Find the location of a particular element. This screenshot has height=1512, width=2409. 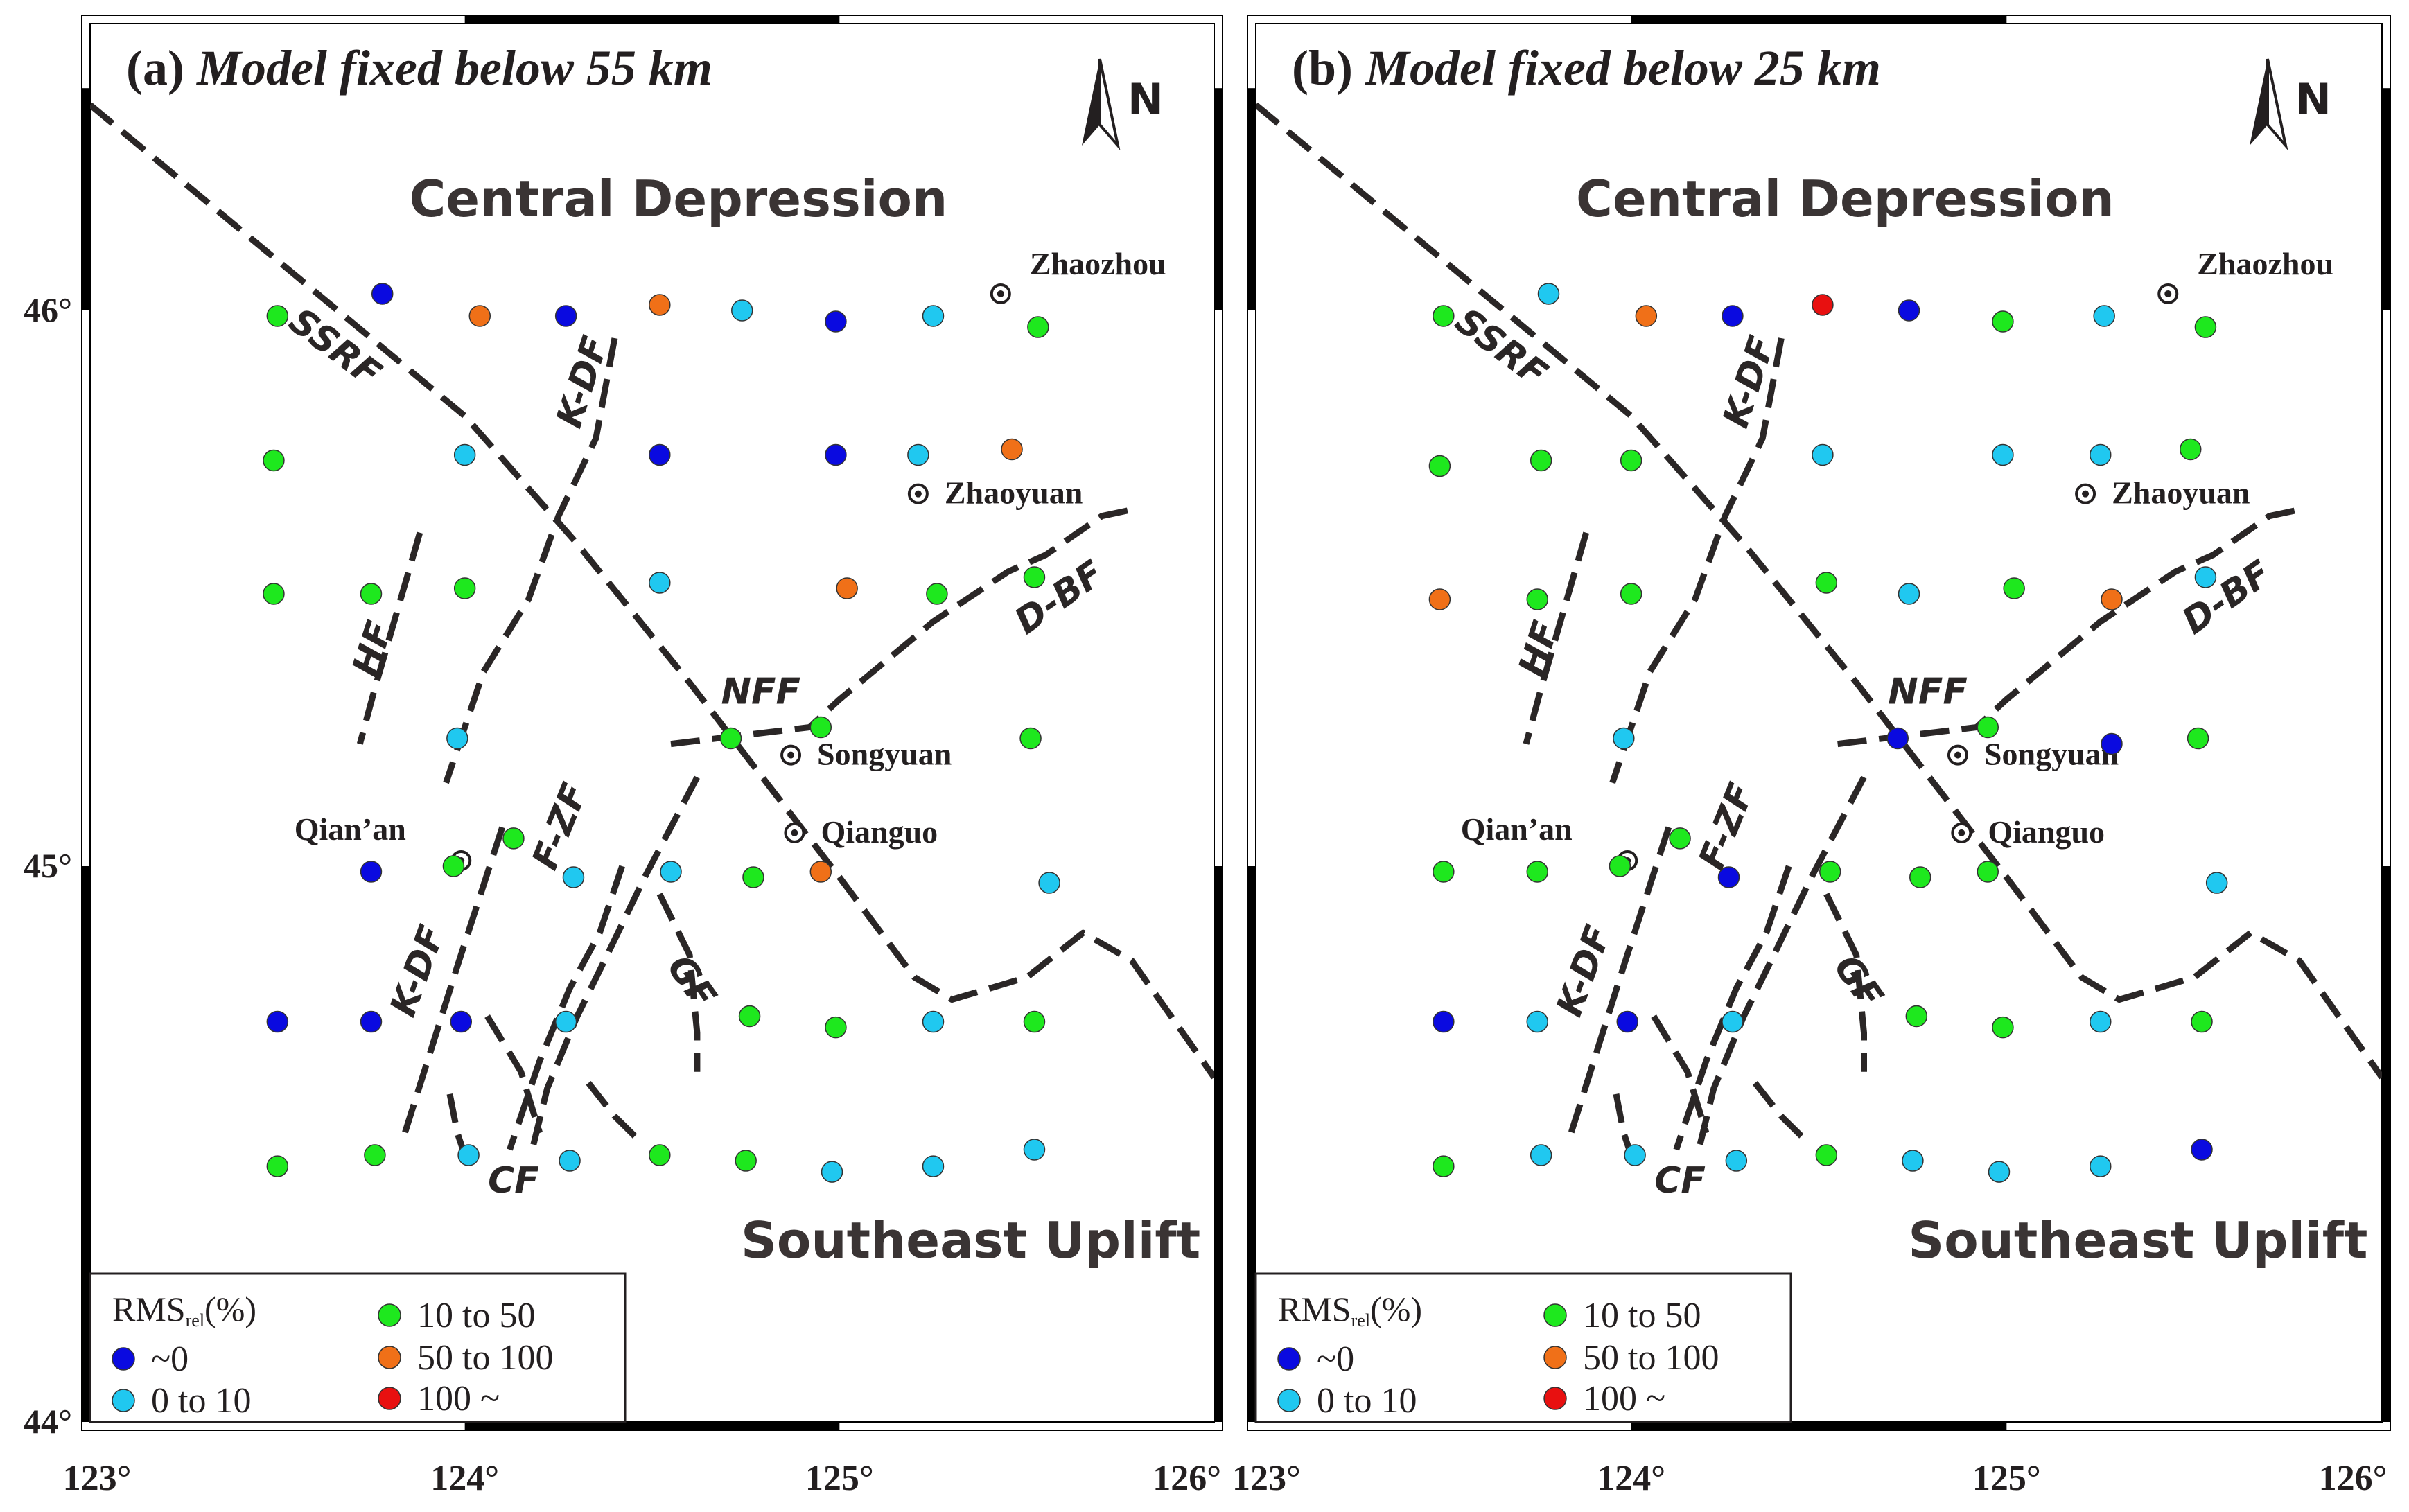

legend-box is located at coordinates (358, 1347).